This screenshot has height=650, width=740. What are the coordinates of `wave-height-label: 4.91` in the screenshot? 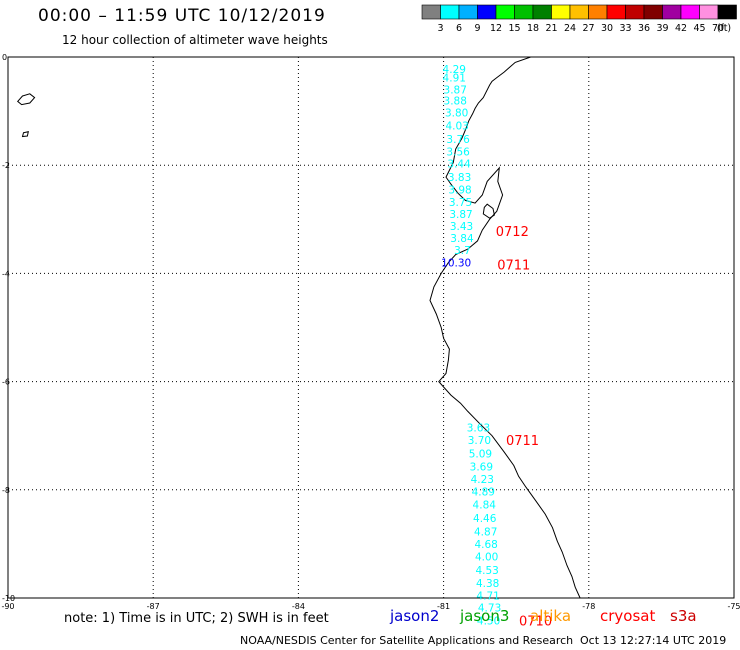 It's located at (454, 79).